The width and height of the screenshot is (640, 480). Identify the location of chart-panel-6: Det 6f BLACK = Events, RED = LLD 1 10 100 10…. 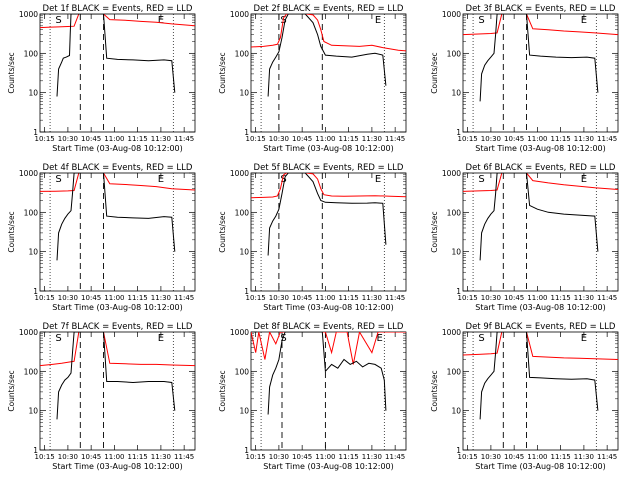
(524, 237).